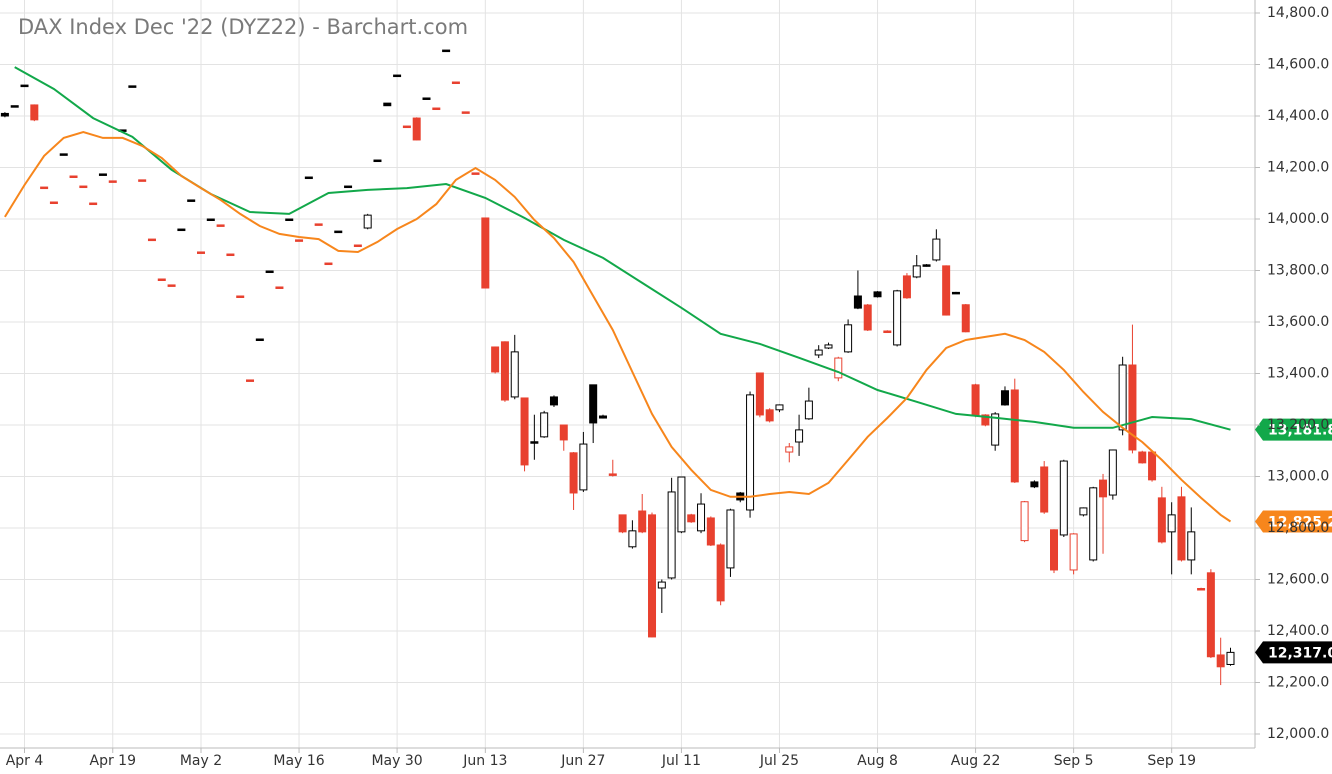  I want to click on chart-title: DAX Index Dec '22 (DYZ22) - Barchart.com, so click(243, 27).